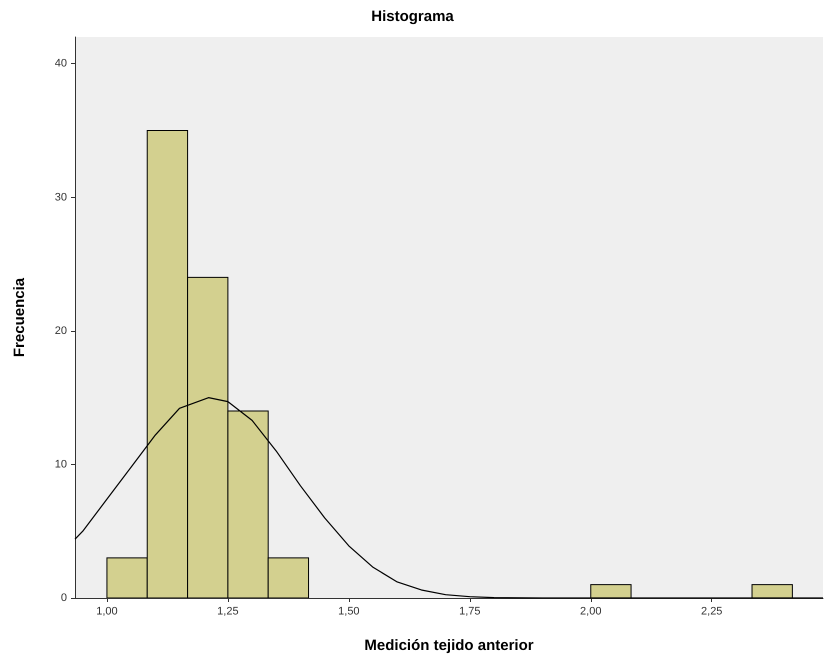 This screenshot has width=825, height=665. Describe the element at coordinates (60, 464) in the screenshot. I see `y-tick-label: 10` at that location.